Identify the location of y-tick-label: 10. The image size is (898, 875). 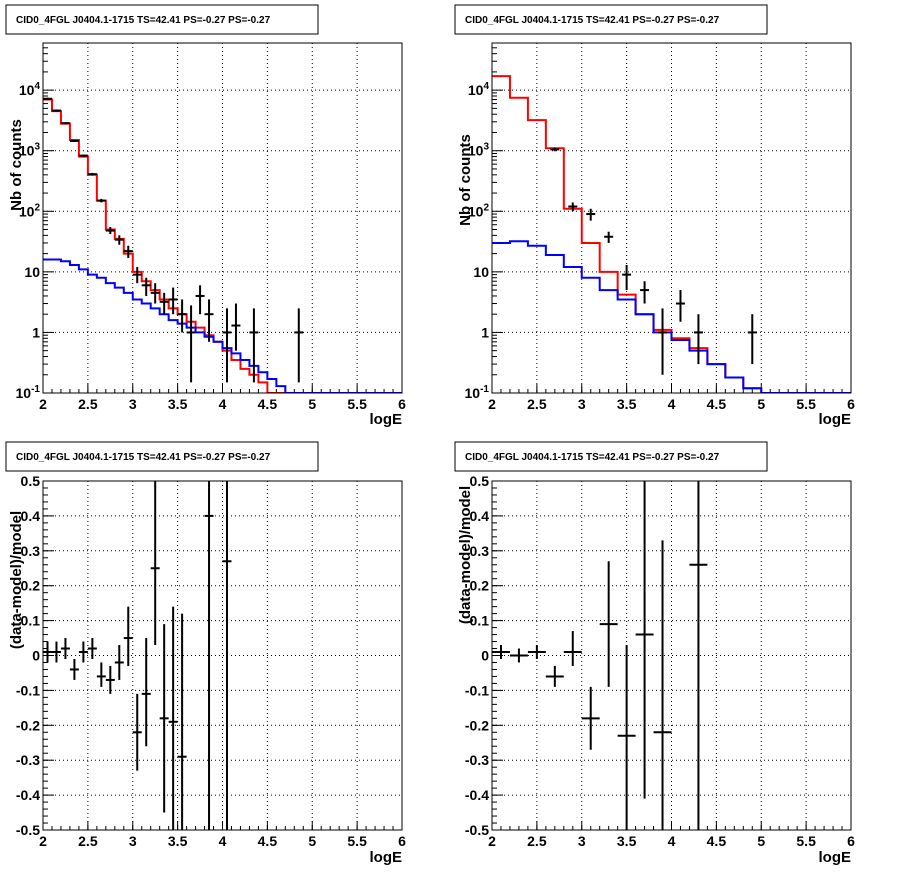
(481, 272).